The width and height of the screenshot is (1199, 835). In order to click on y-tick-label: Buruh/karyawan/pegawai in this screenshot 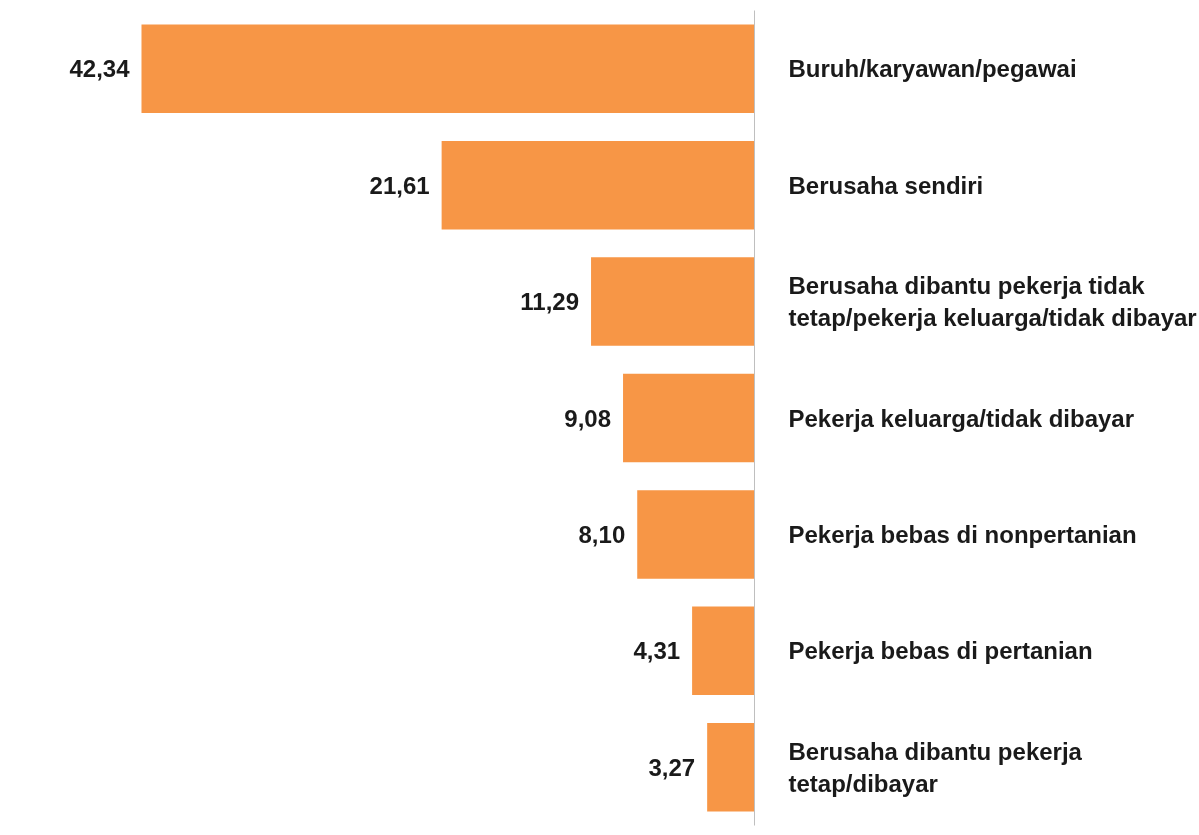, I will do `click(932, 69)`.